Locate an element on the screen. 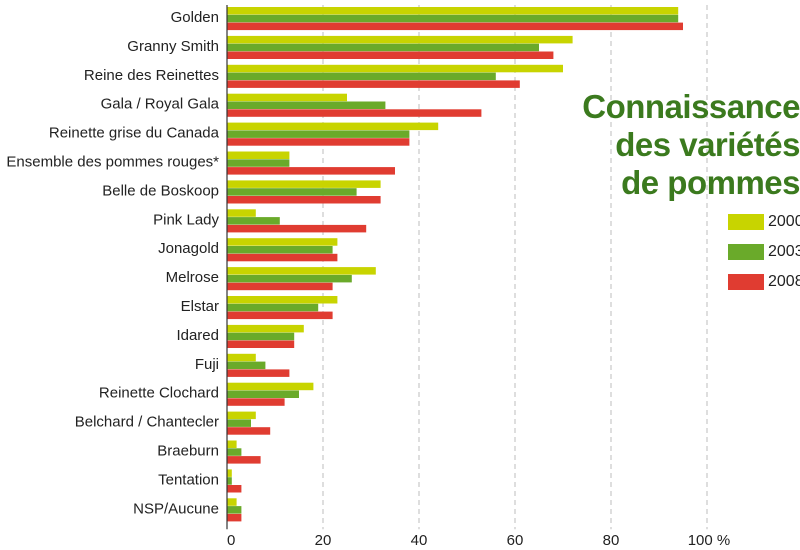 The image size is (800, 550). category-label: Jonagold is located at coordinates (188, 248).